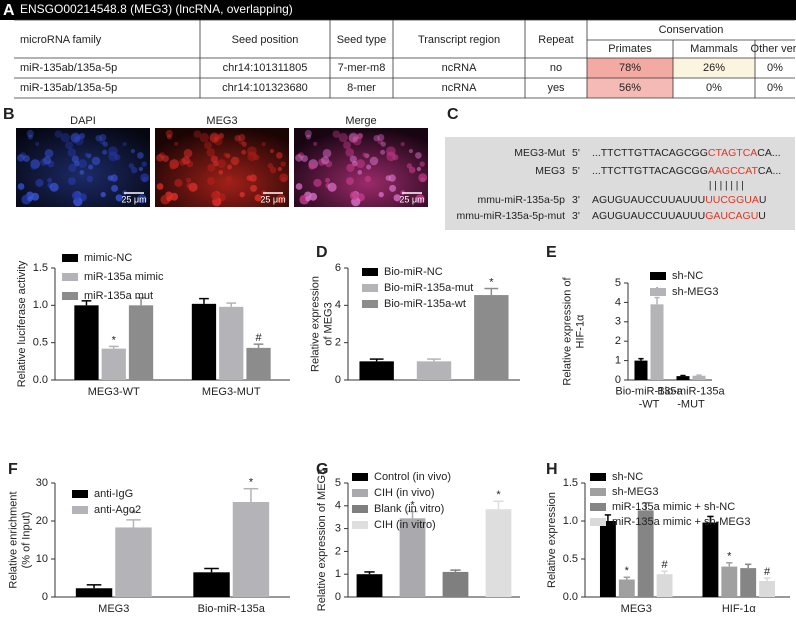  What do you see at coordinates (731, 216) in the screenshot?
I see `sequence-part: GAUCAGU` at bounding box center [731, 216].